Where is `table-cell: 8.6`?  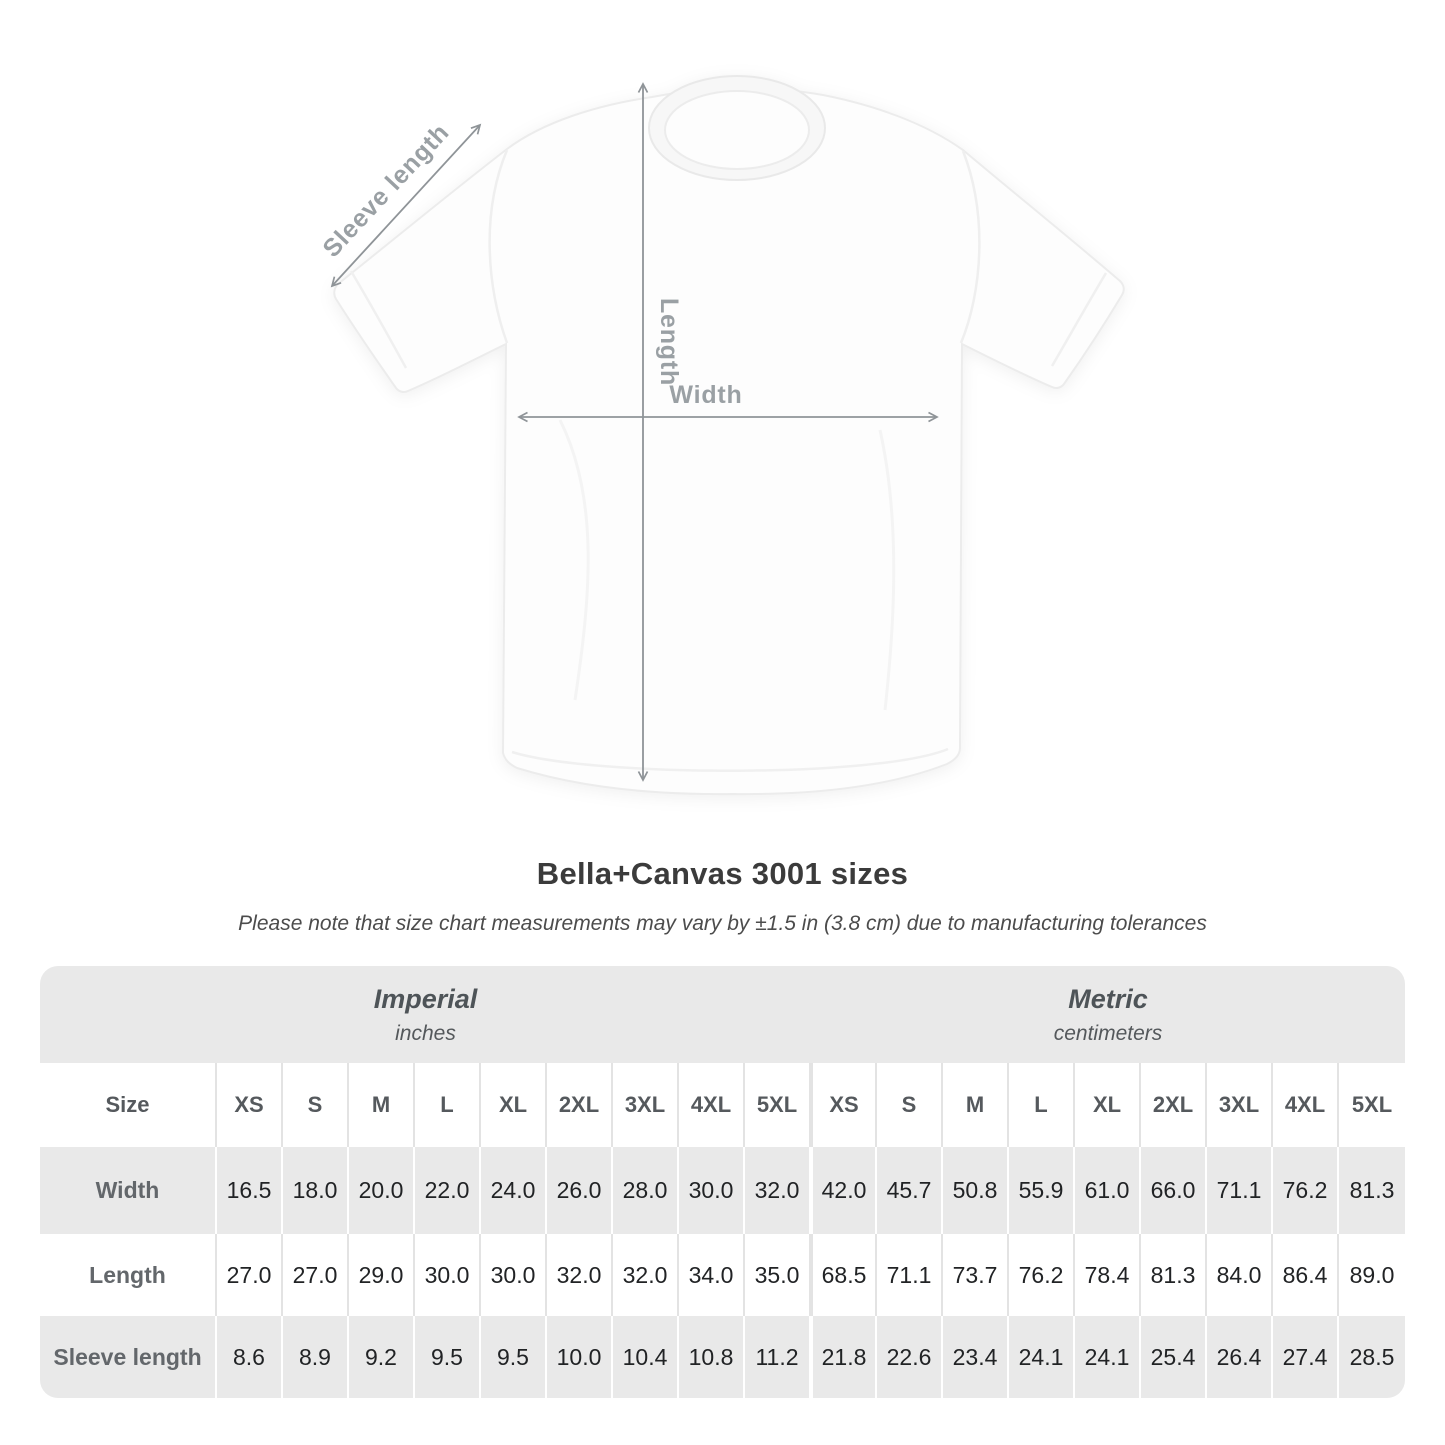 table-cell: 8.6 is located at coordinates (250, 1357).